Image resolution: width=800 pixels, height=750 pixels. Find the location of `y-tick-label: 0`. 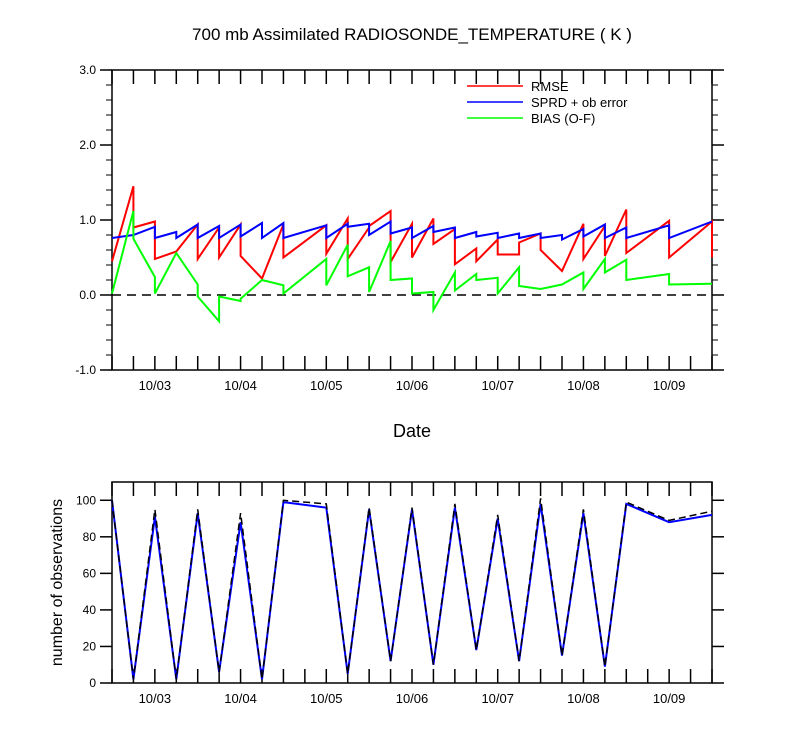

y-tick-label: 0 is located at coordinates (92, 683).